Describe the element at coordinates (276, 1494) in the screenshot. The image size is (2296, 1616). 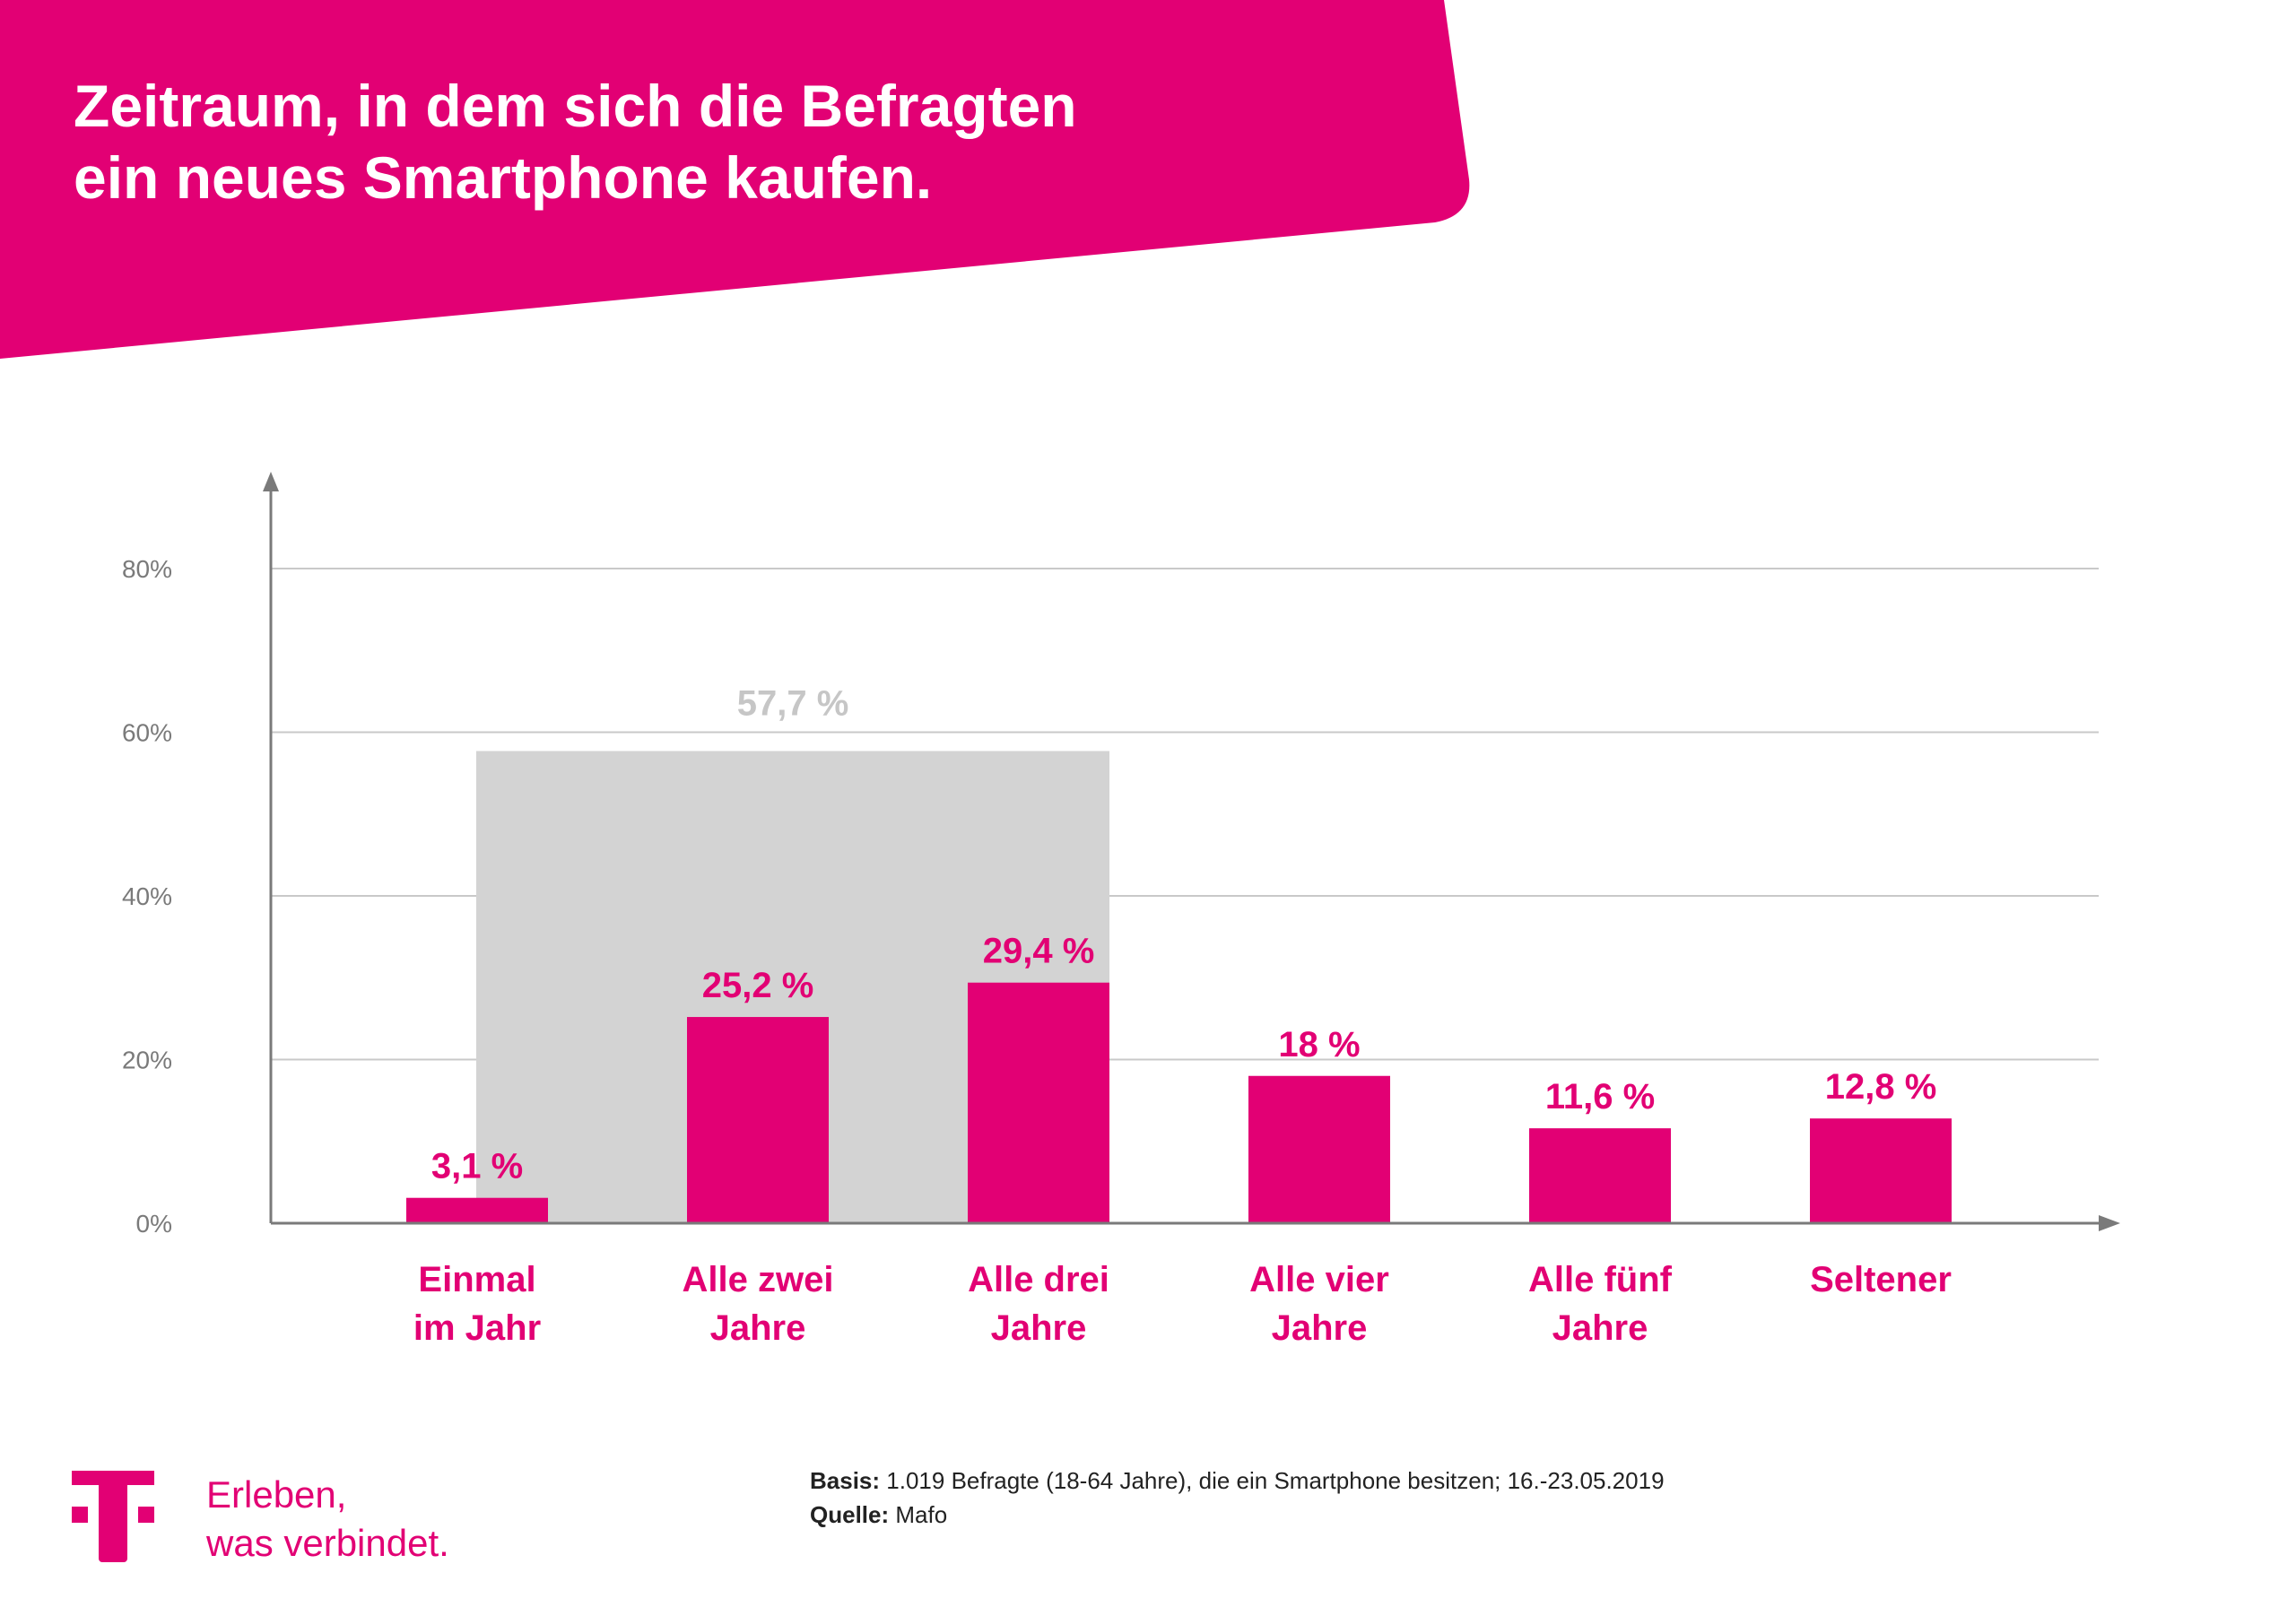
I see `slogan-line-1: Erleben,` at that location.